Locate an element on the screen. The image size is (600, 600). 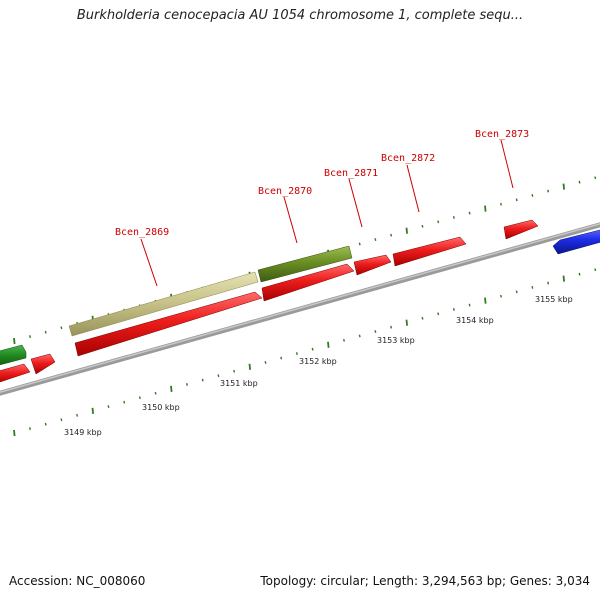
scale-label: 3152 kbp is located at coordinates (318, 361).